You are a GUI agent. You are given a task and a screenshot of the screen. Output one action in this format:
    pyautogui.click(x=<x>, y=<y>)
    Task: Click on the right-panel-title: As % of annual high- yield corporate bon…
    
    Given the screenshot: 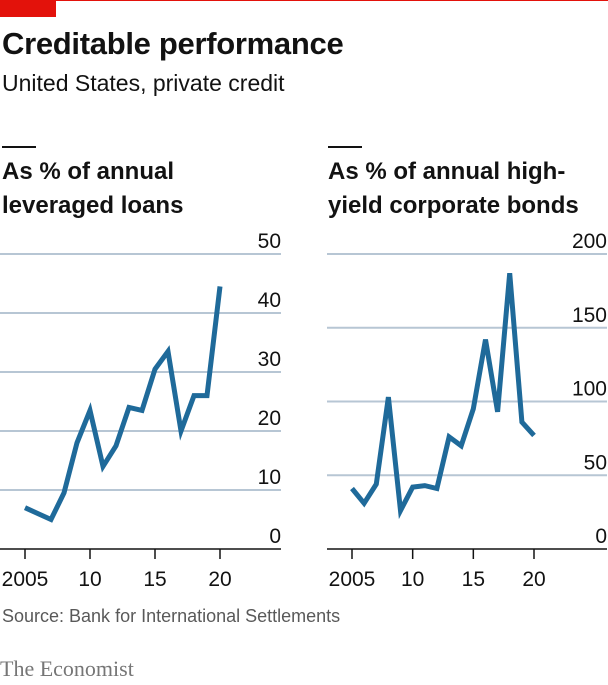 What is the action you would take?
    pyautogui.click(x=453, y=189)
    